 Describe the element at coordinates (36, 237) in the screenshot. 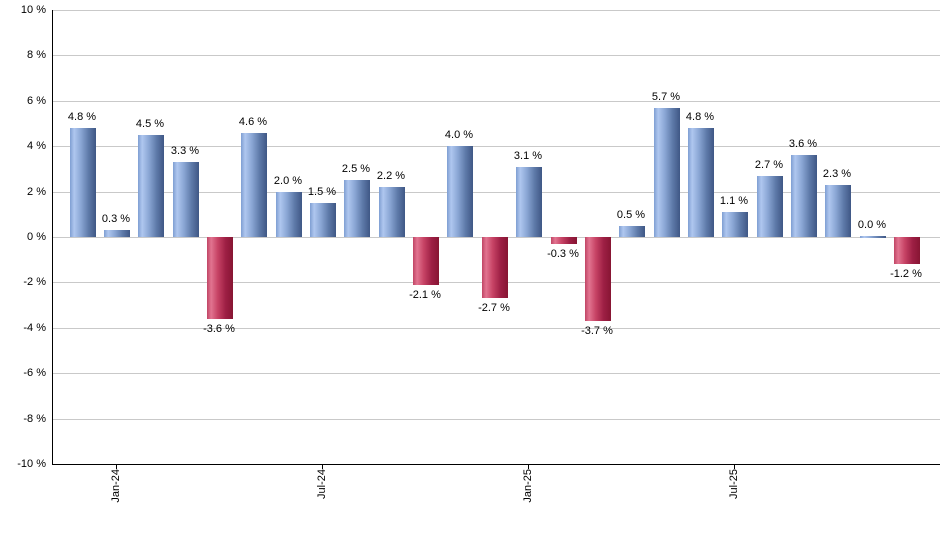

I see `y-axis-label: 0 %` at that location.